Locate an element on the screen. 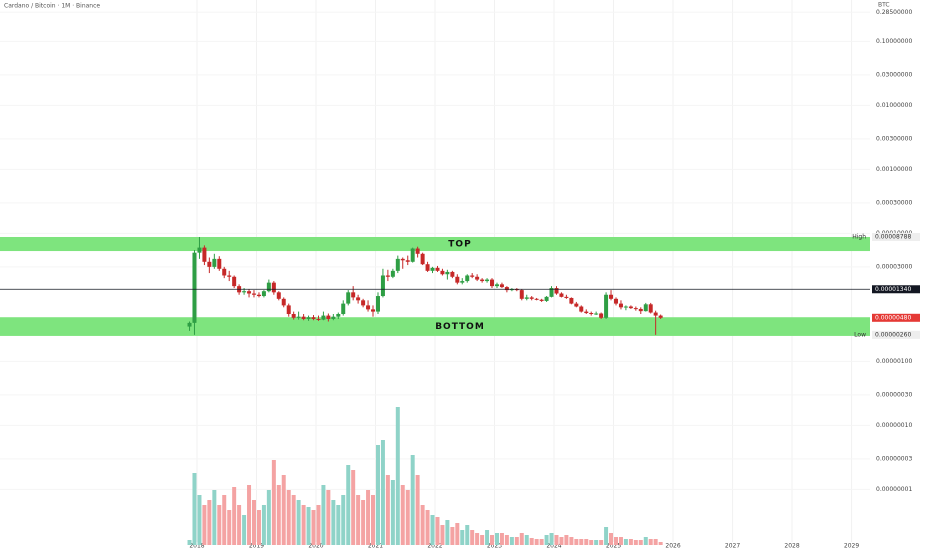 The image size is (932, 550). x-tick-label: 2021 is located at coordinates (375, 546).